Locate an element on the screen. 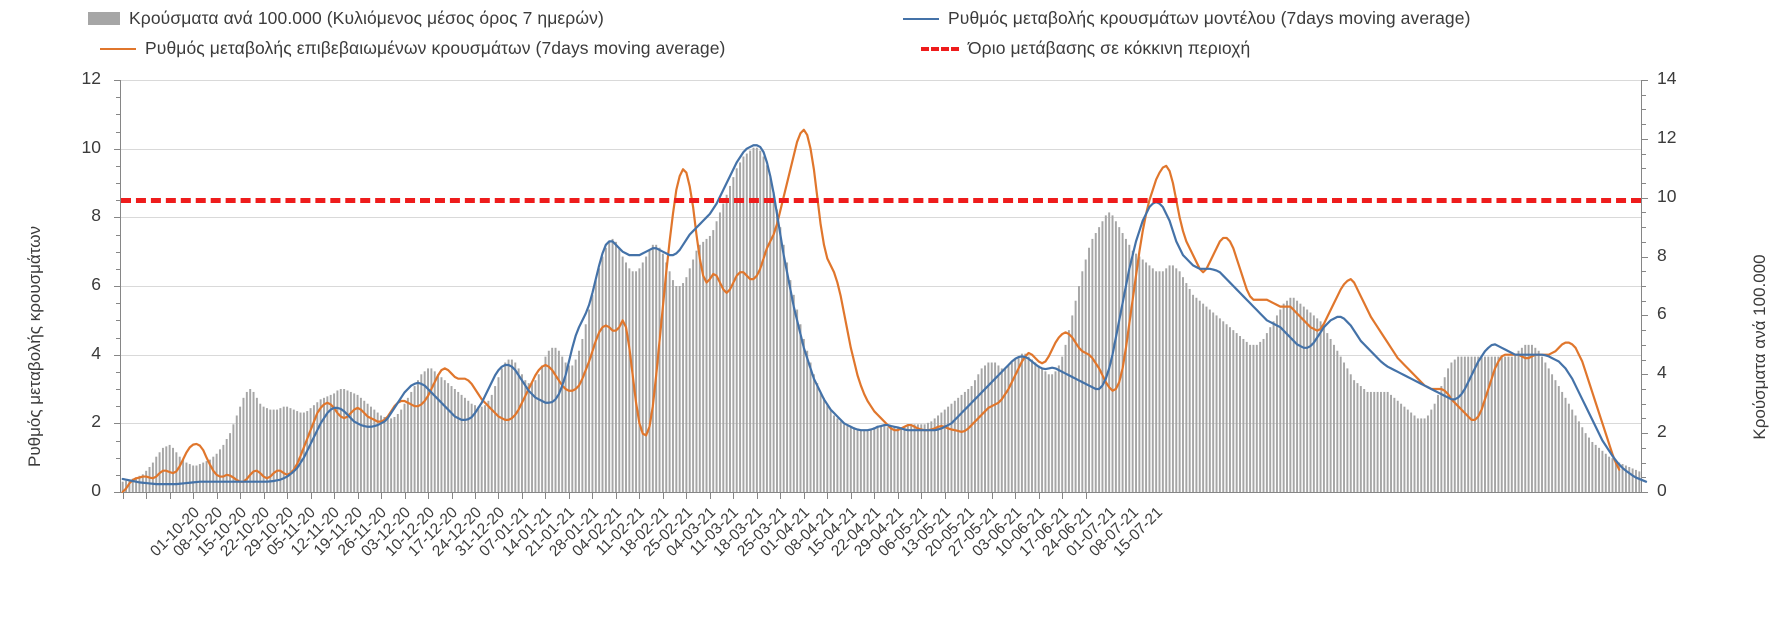 The width and height of the screenshot is (1771, 641). line-swatch-icon-blue is located at coordinates (921, 18).